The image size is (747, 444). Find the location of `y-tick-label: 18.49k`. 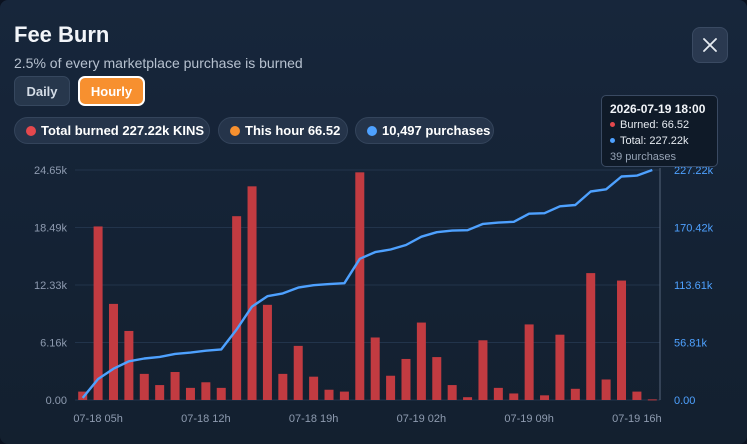

y-tick-label: 18.49k is located at coordinates (51, 229).